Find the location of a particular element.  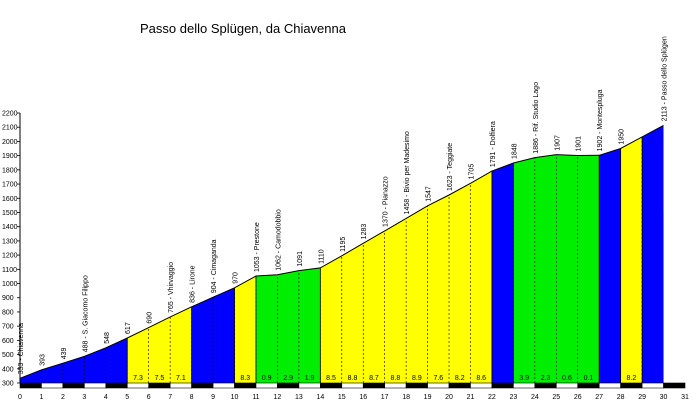

x-tick-label: 15 is located at coordinates (342, 397).